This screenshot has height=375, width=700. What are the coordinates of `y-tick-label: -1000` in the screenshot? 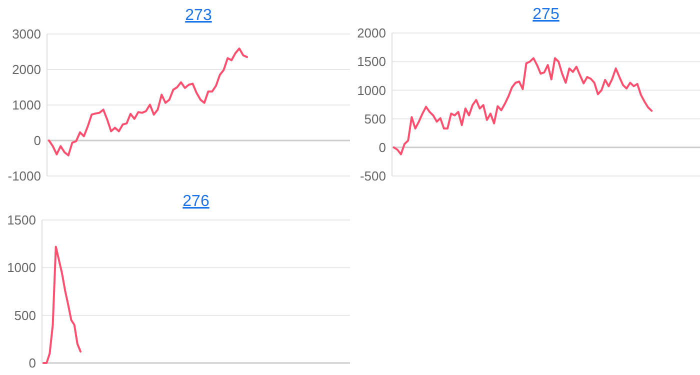 It's located at (24, 176).